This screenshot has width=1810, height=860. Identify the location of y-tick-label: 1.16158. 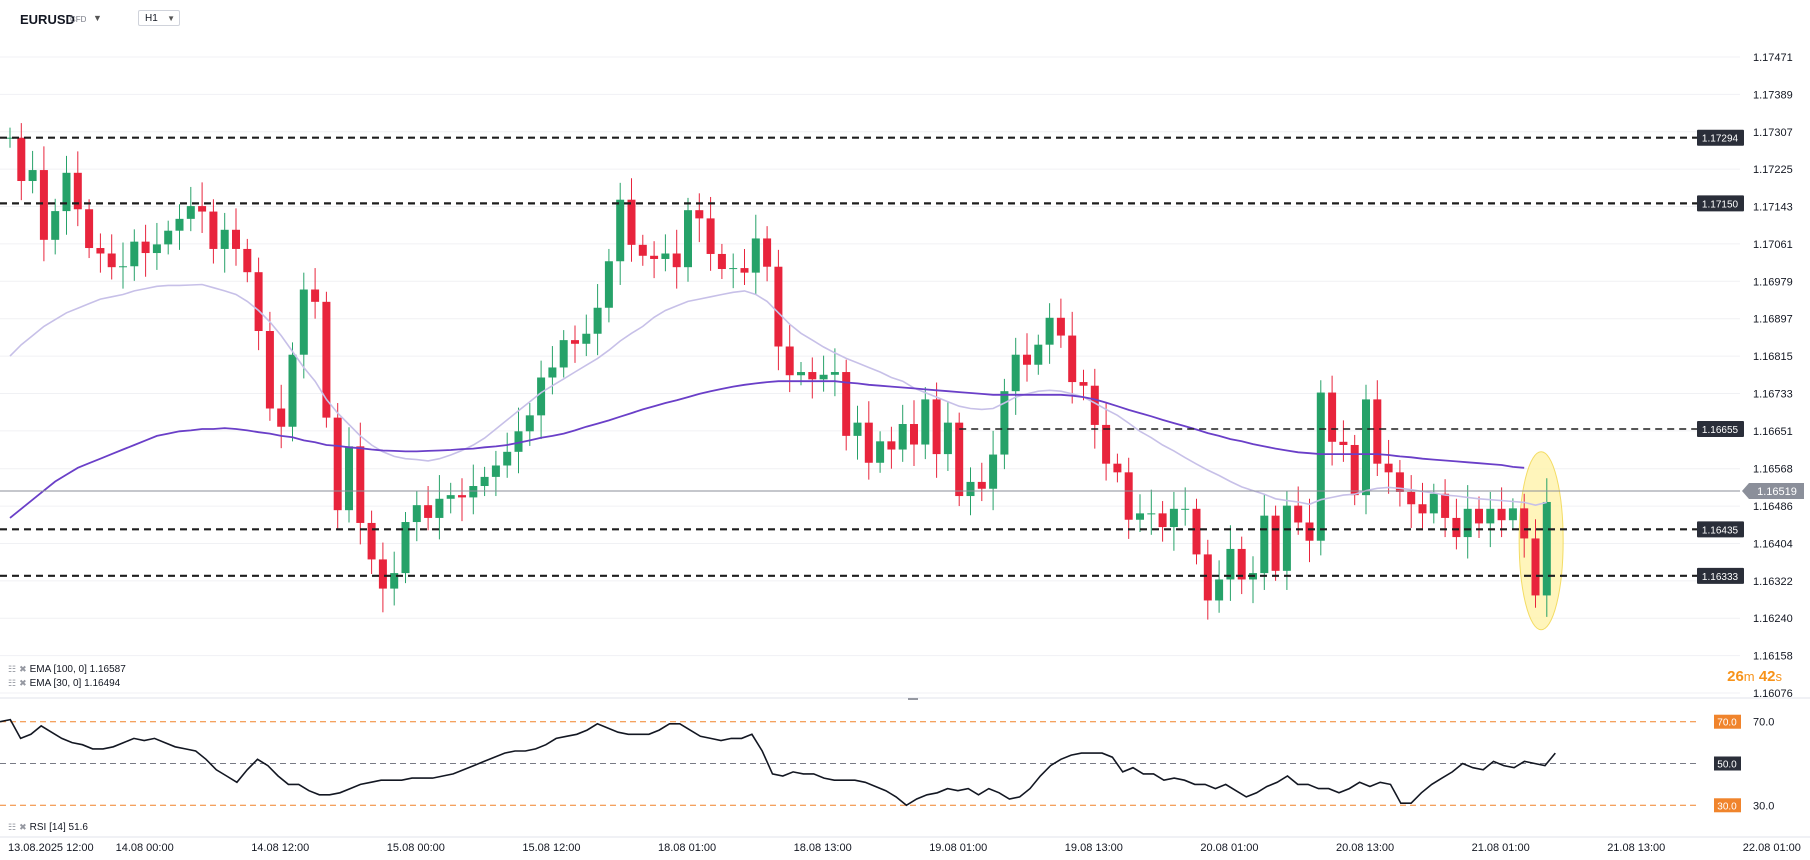
(1773, 657).